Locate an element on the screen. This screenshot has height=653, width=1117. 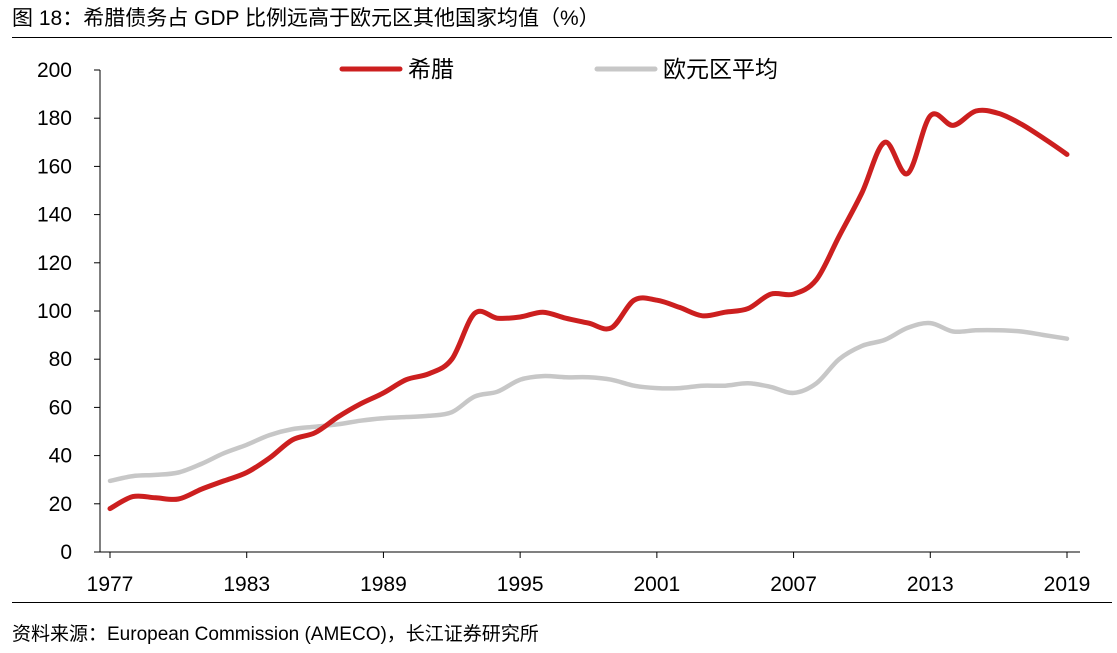
x-tick-label: 1989 is located at coordinates (383, 584).